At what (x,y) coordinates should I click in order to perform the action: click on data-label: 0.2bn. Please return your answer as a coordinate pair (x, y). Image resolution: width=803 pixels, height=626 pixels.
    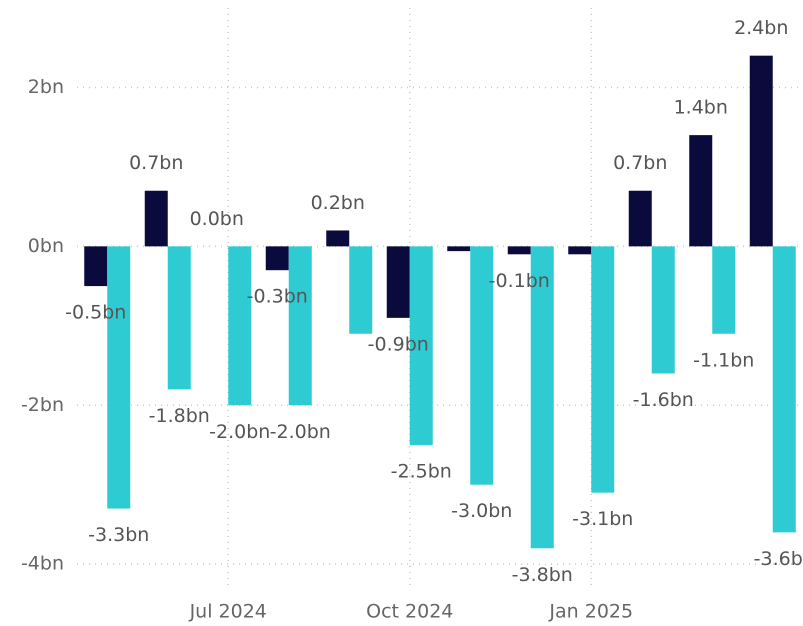
    Looking at the image, I should click on (338, 203).